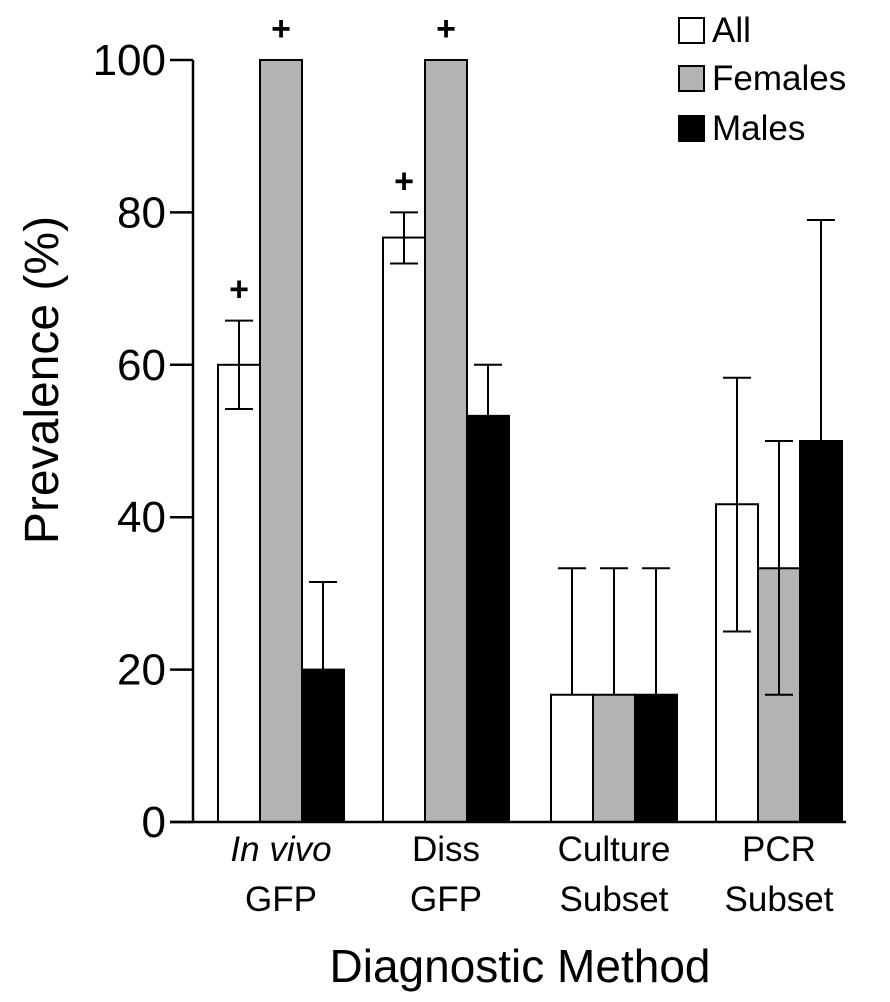 The image size is (890, 1002). What do you see at coordinates (141, 670) in the screenshot?
I see `y-tick-label-20: 20` at bounding box center [141, 670].